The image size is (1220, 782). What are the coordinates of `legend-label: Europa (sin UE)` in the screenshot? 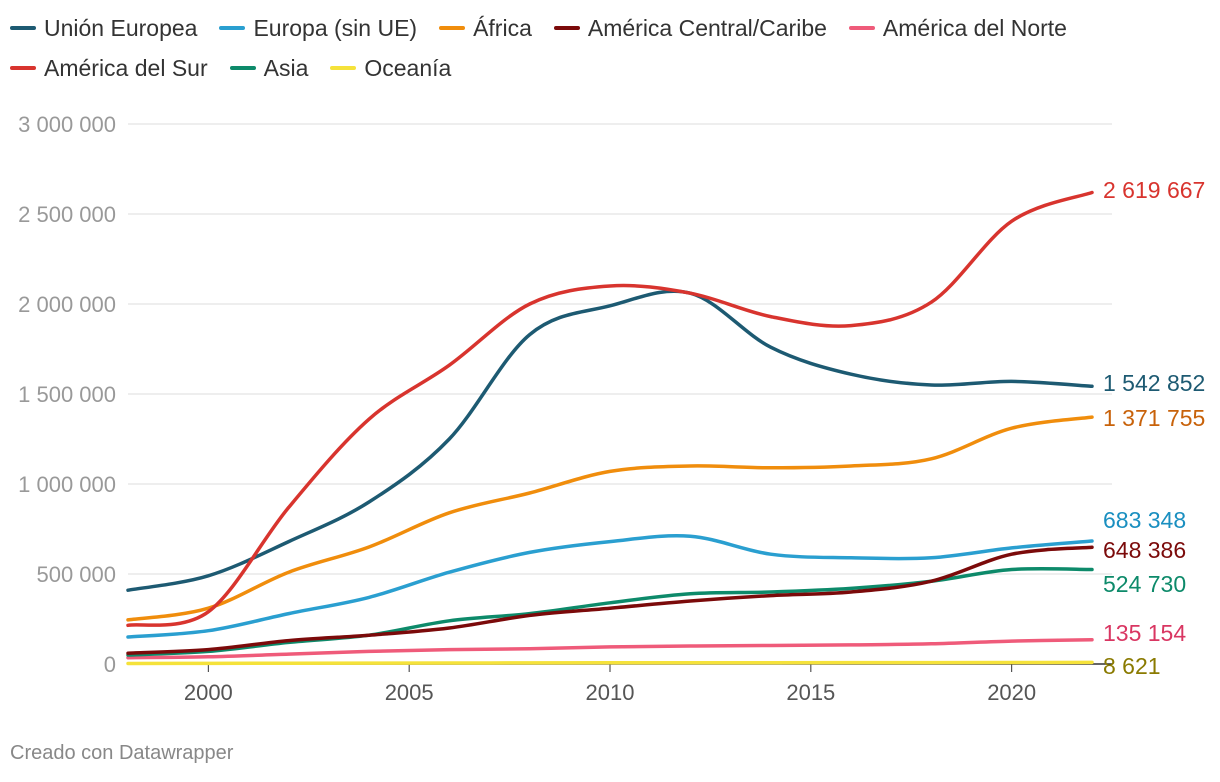 It's located at (335, 27).